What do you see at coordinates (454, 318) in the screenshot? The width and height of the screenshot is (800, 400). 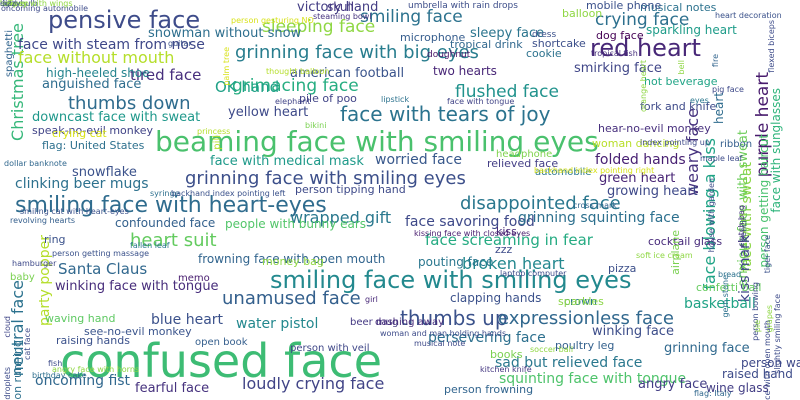 I see `cloud-word: thumbs up` at bounding box center [454, 318].